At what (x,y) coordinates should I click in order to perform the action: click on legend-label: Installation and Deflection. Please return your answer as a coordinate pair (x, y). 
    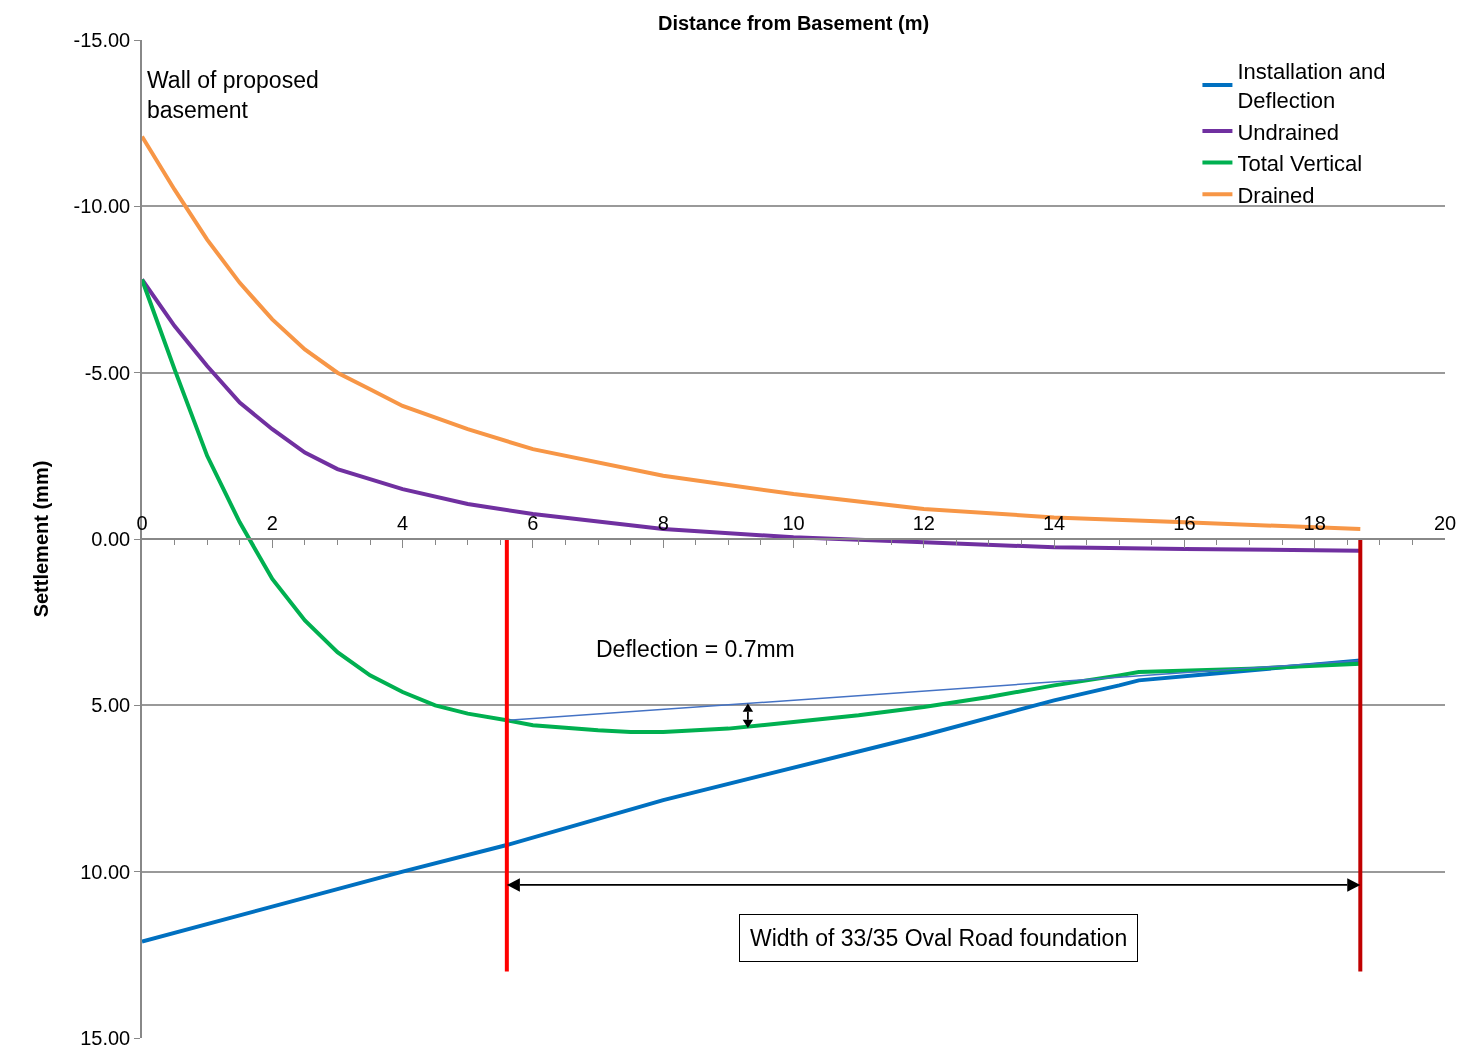
    Looking at the image, I should click on (1311, 86).